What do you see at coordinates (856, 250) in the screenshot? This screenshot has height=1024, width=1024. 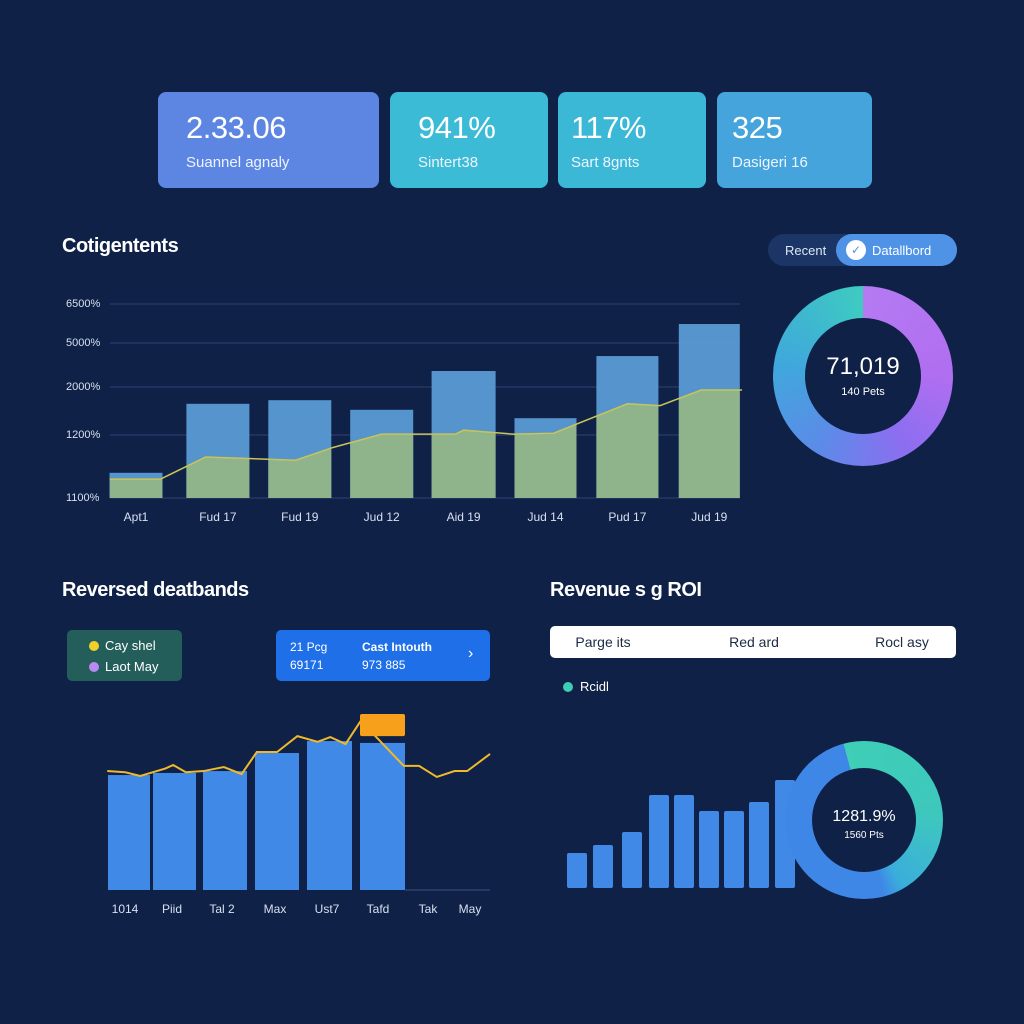 I see `check-icon: ✓` at bounding box center [856, 250].